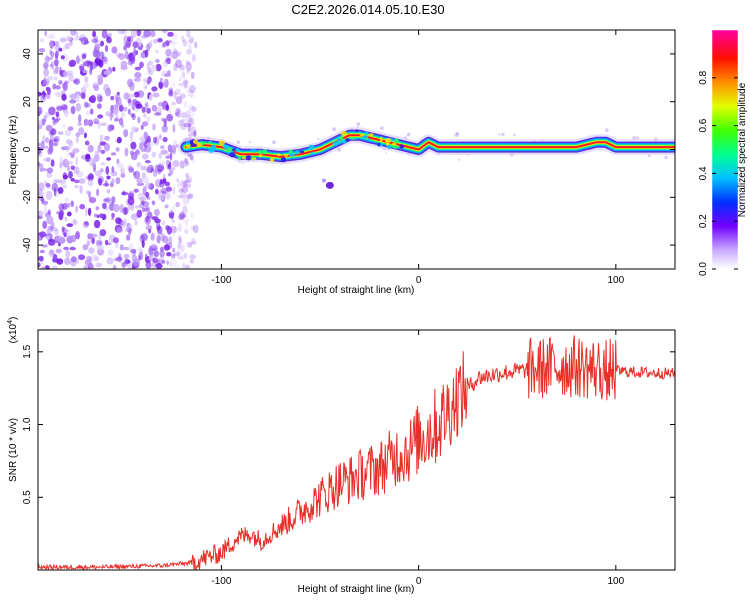 This screenshot has height=600, width=750. Describe the element at coordinates (27, 54) in the screenshot. I see `y-tick-label: 40` at that location.